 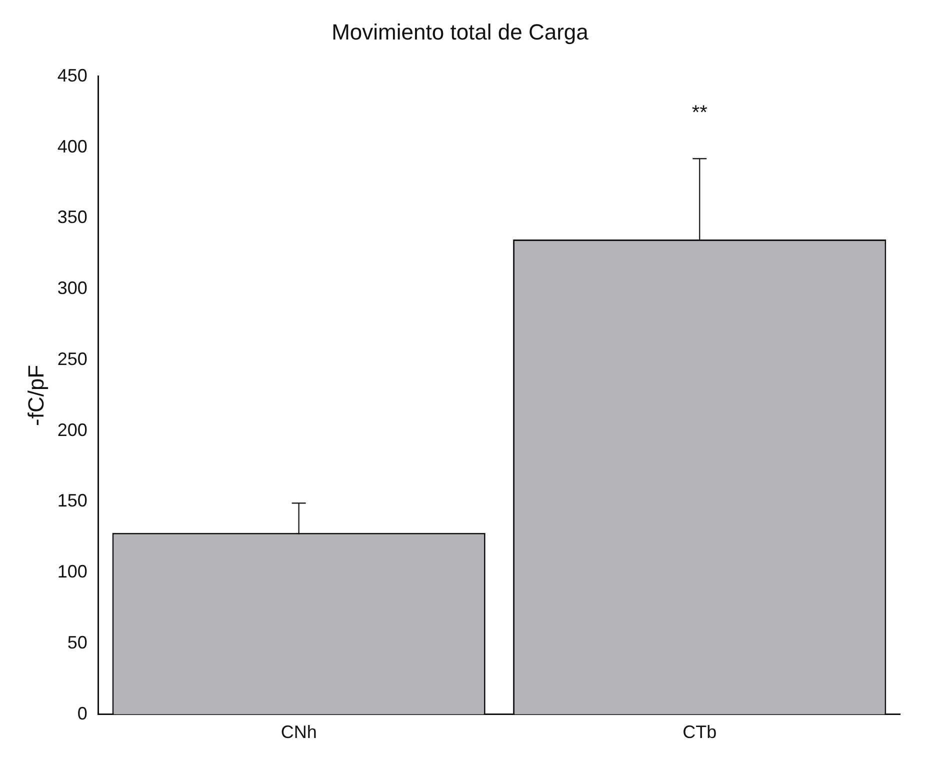 I want to click on y-tick-label: 150, so click(x=72, y=500).